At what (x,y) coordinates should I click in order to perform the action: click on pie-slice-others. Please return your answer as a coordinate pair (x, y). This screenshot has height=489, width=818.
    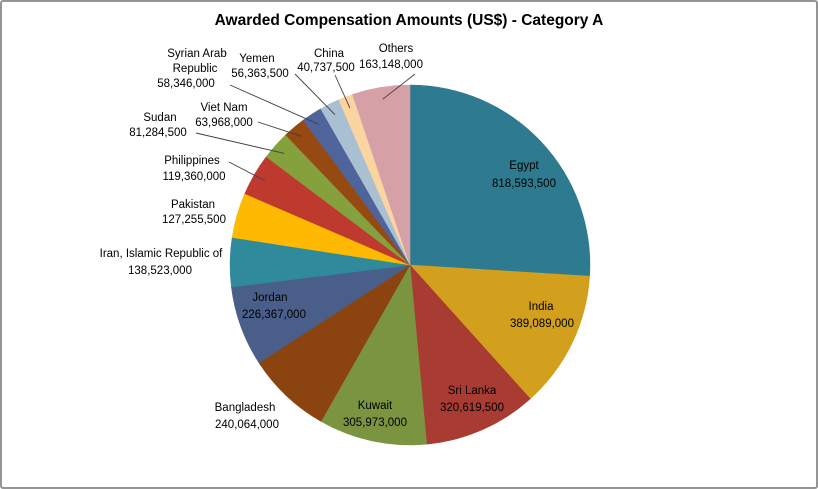
    Looking at the image, I should click on (381, 175).